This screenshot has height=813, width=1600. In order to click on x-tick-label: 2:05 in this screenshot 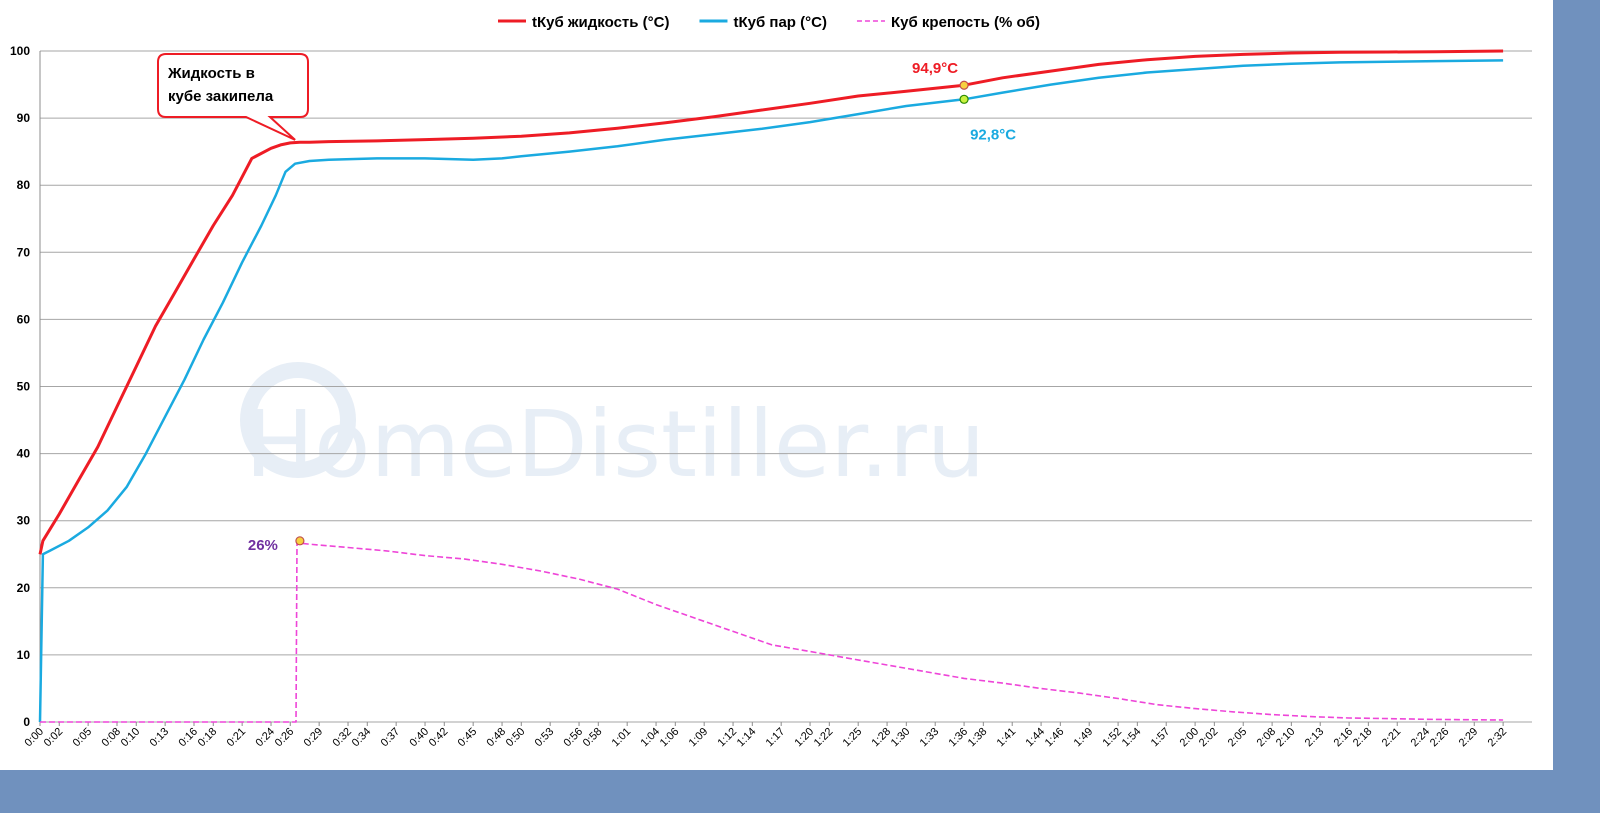, I will do `click(1238, 738)`.